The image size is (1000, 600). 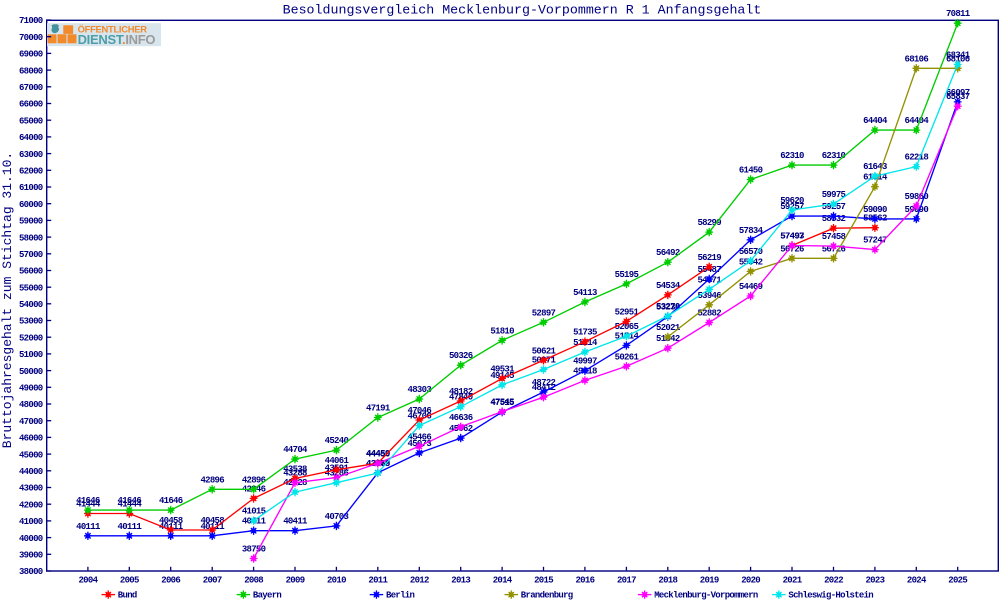 I want to click on svg-text: 46000, so click(x=31, y=439).